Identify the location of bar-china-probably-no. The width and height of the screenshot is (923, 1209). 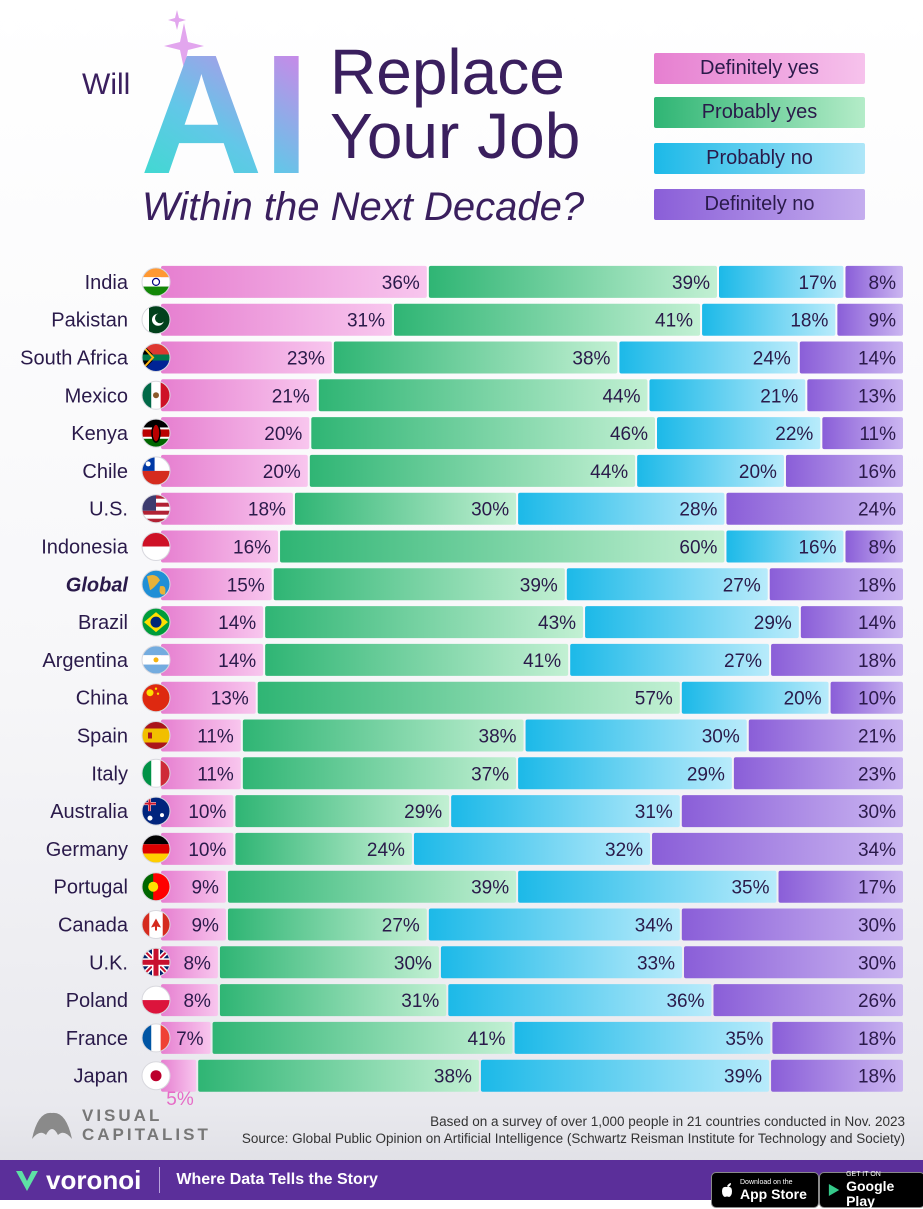
(755, 697).